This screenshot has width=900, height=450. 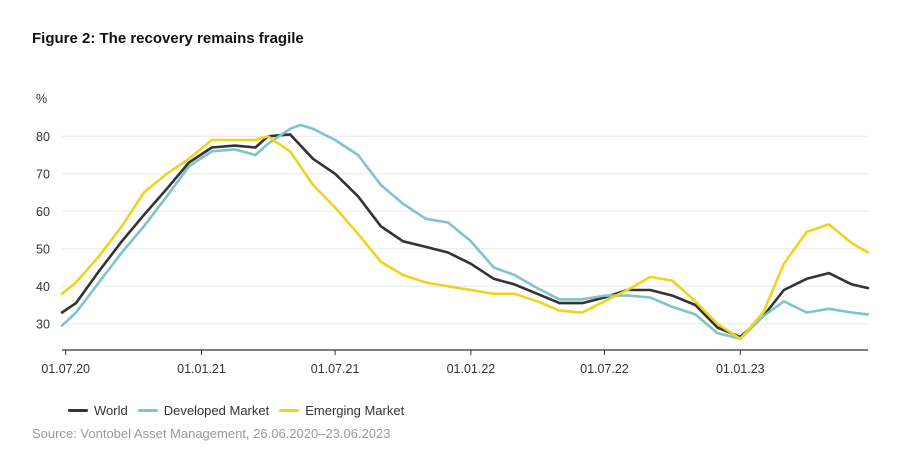 I want to click on x-tick-label: 01.07.21, so click(x=335, y=369).